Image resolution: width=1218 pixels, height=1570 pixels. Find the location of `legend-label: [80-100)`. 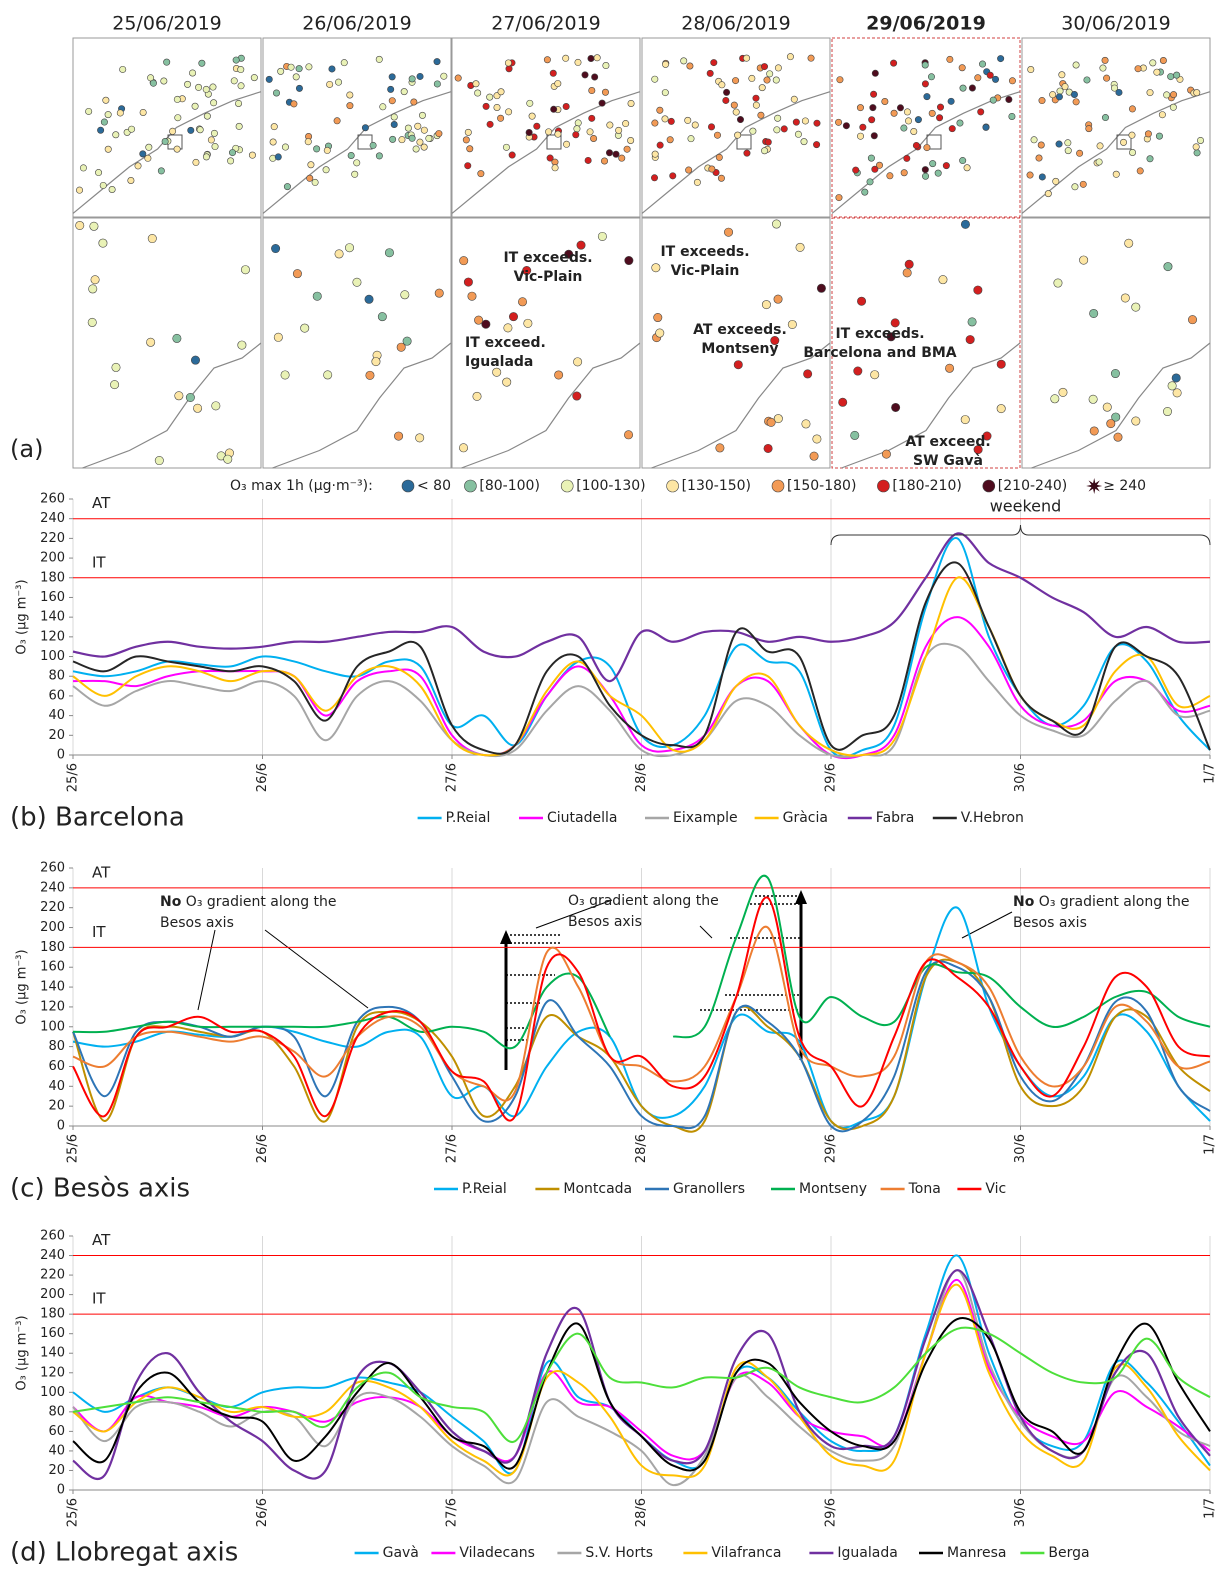

legend-label: [80-100) is located at coordinates (509, 486).